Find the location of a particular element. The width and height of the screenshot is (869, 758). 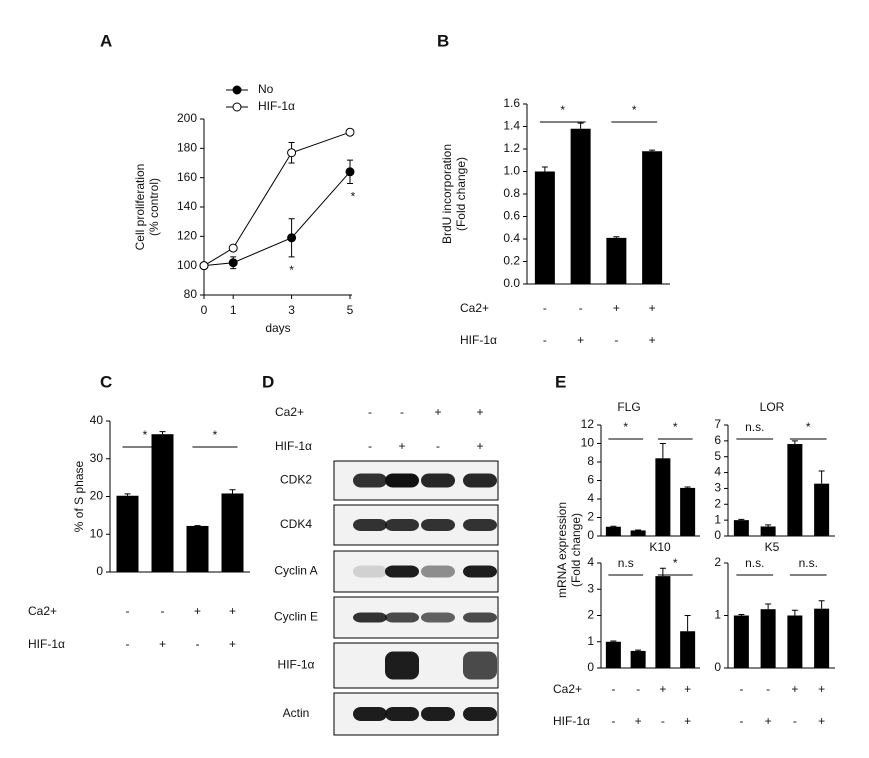

y-tick-label: 12 is located at coordinates (588, 424).